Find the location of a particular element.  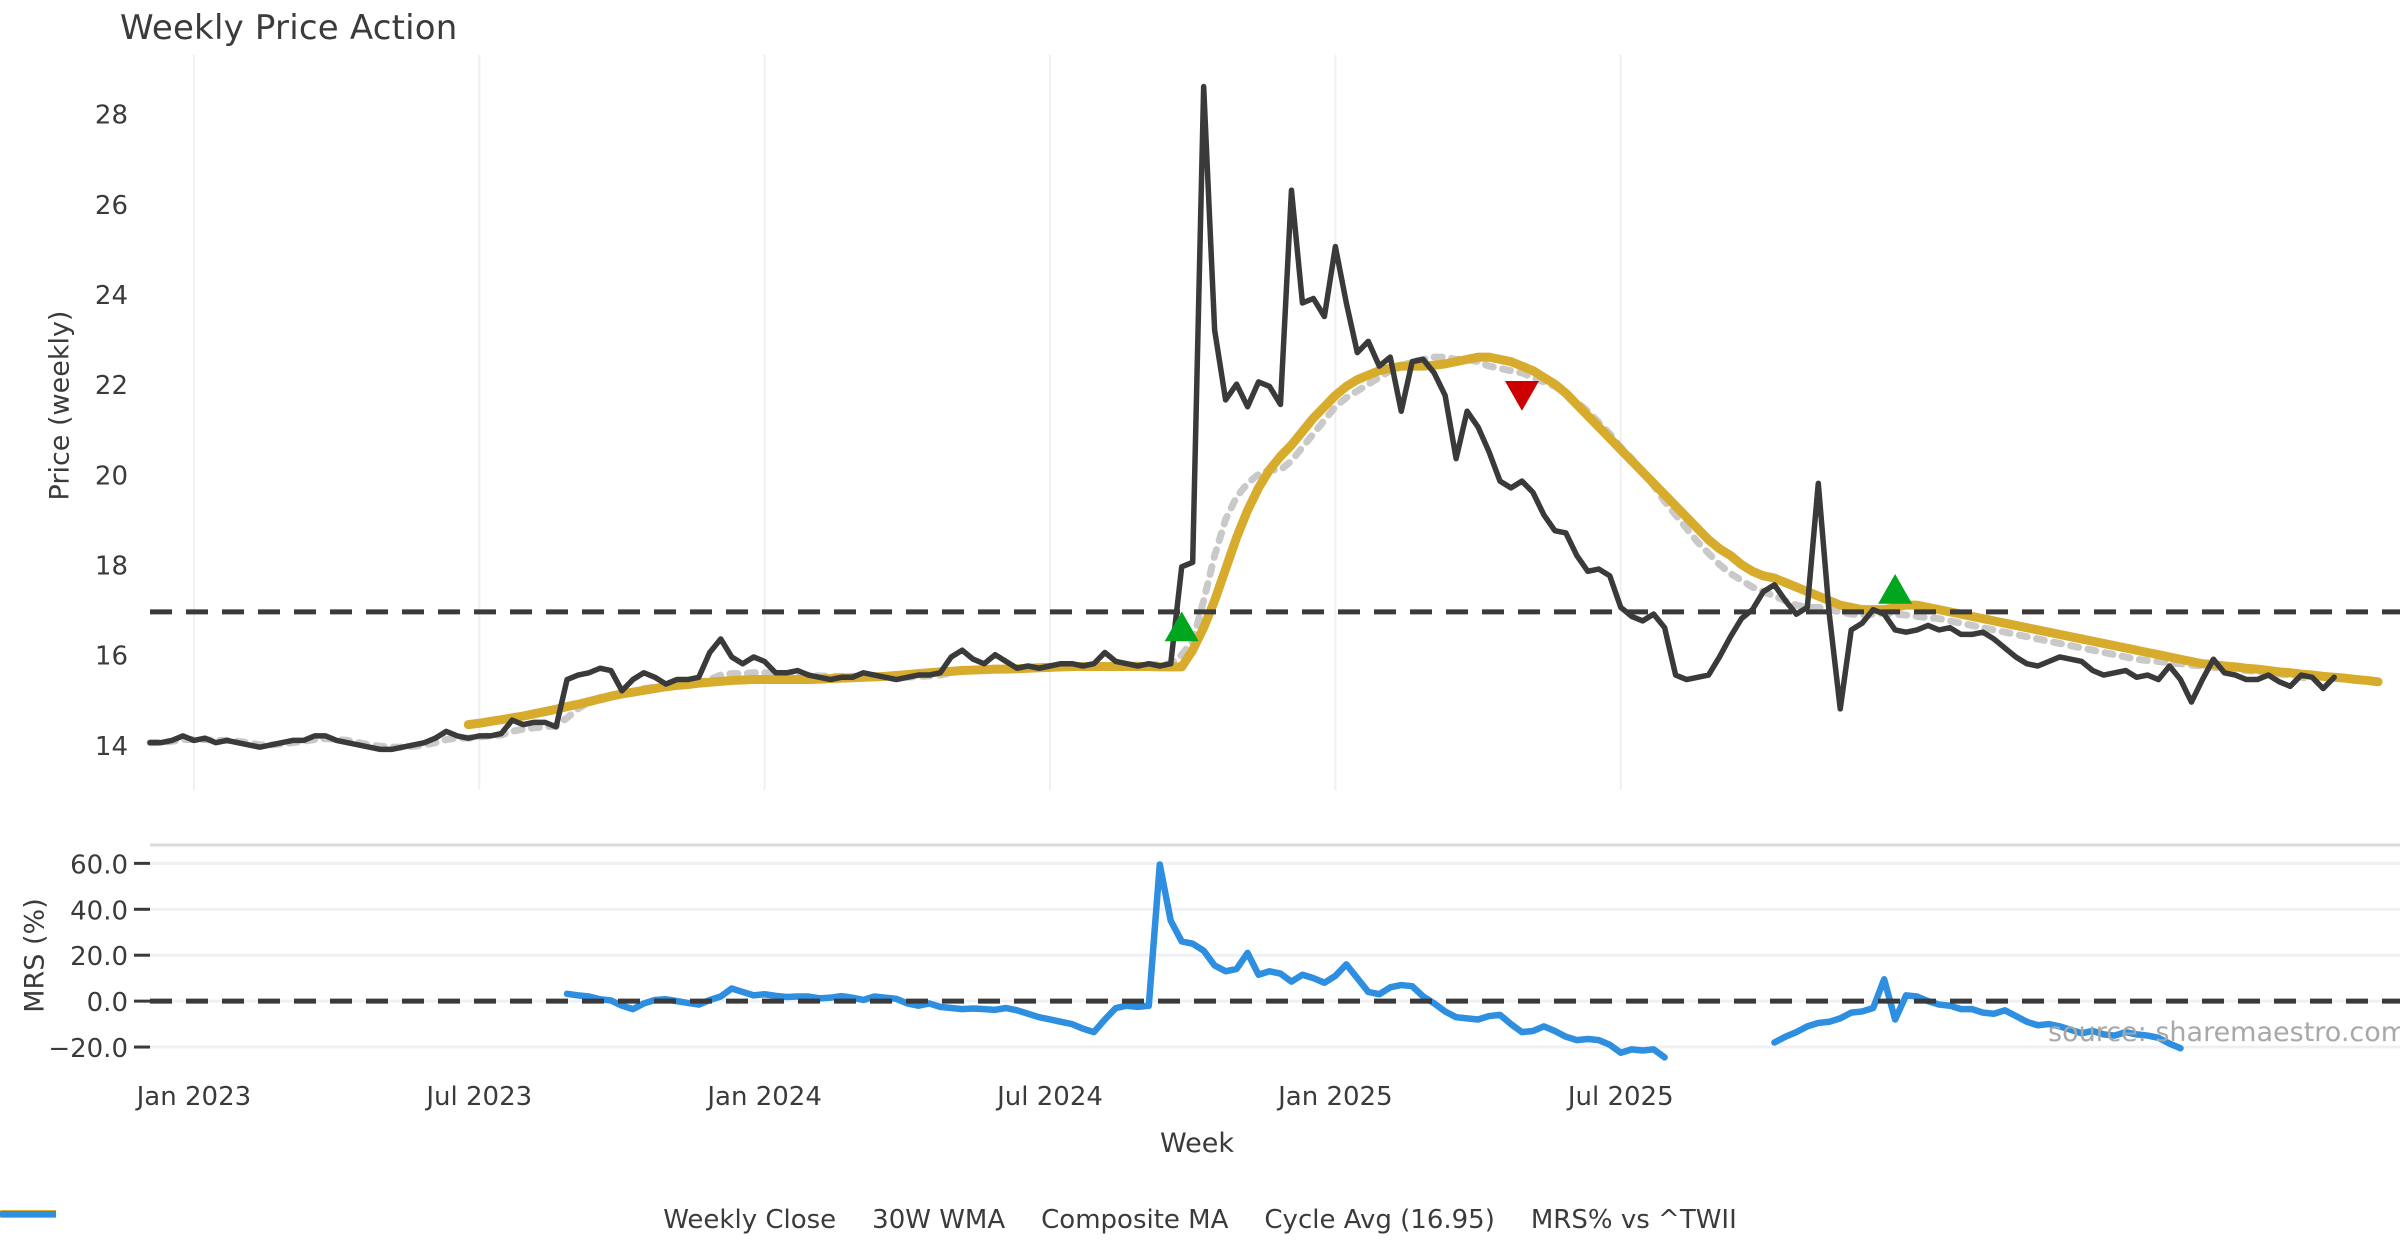

legend-label-1: 30W WMA is located at coordinates (939, 1220).